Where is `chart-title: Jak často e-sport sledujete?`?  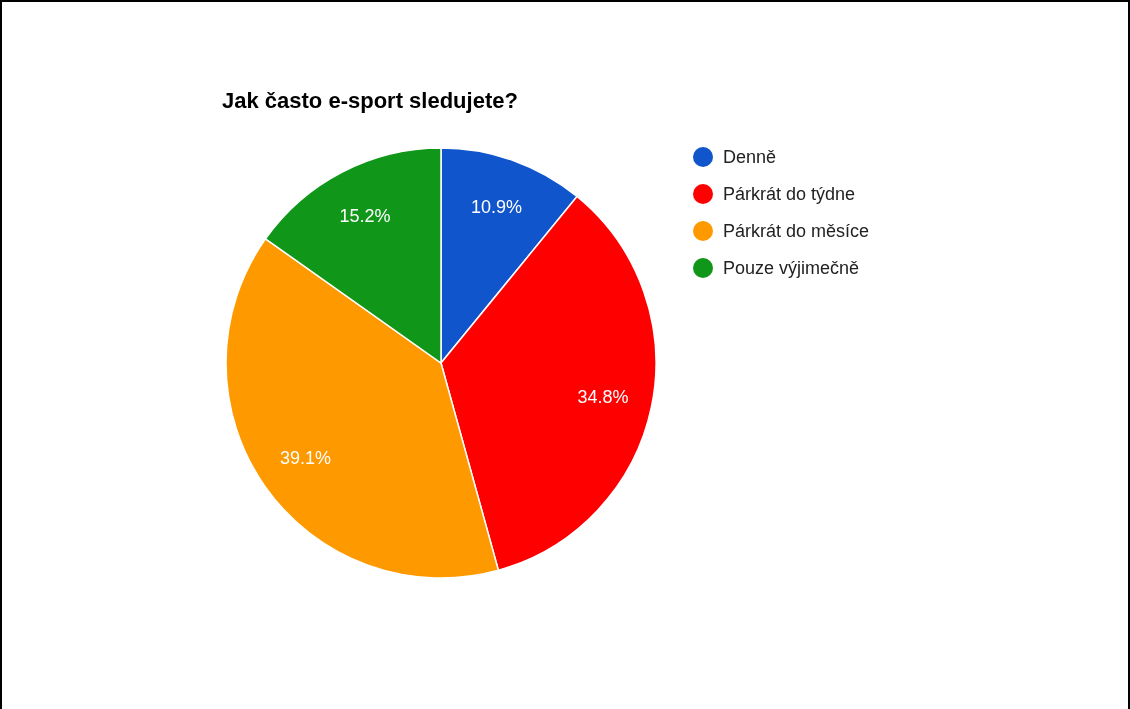
chart-title: Jak často e-sport sledujete? is located at coordinates (370, 100).